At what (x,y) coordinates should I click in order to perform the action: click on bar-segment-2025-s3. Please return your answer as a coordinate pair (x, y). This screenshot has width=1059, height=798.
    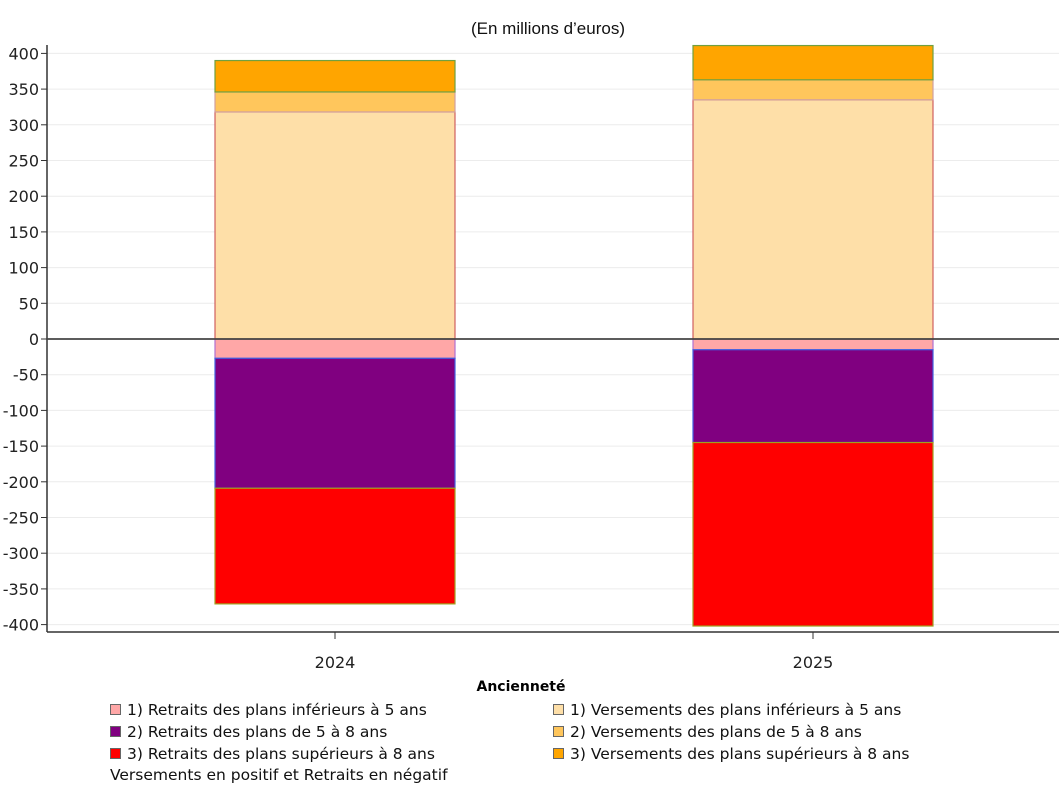
    Looking at the image, I should click on (813, 396).